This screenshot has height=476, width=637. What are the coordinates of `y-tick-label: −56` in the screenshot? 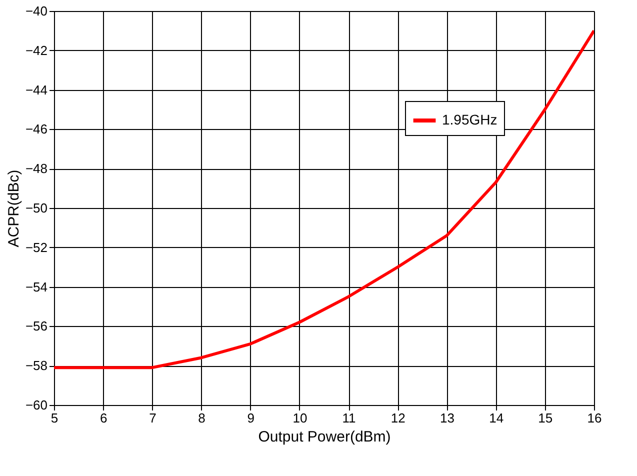 It's located at (36, 326).